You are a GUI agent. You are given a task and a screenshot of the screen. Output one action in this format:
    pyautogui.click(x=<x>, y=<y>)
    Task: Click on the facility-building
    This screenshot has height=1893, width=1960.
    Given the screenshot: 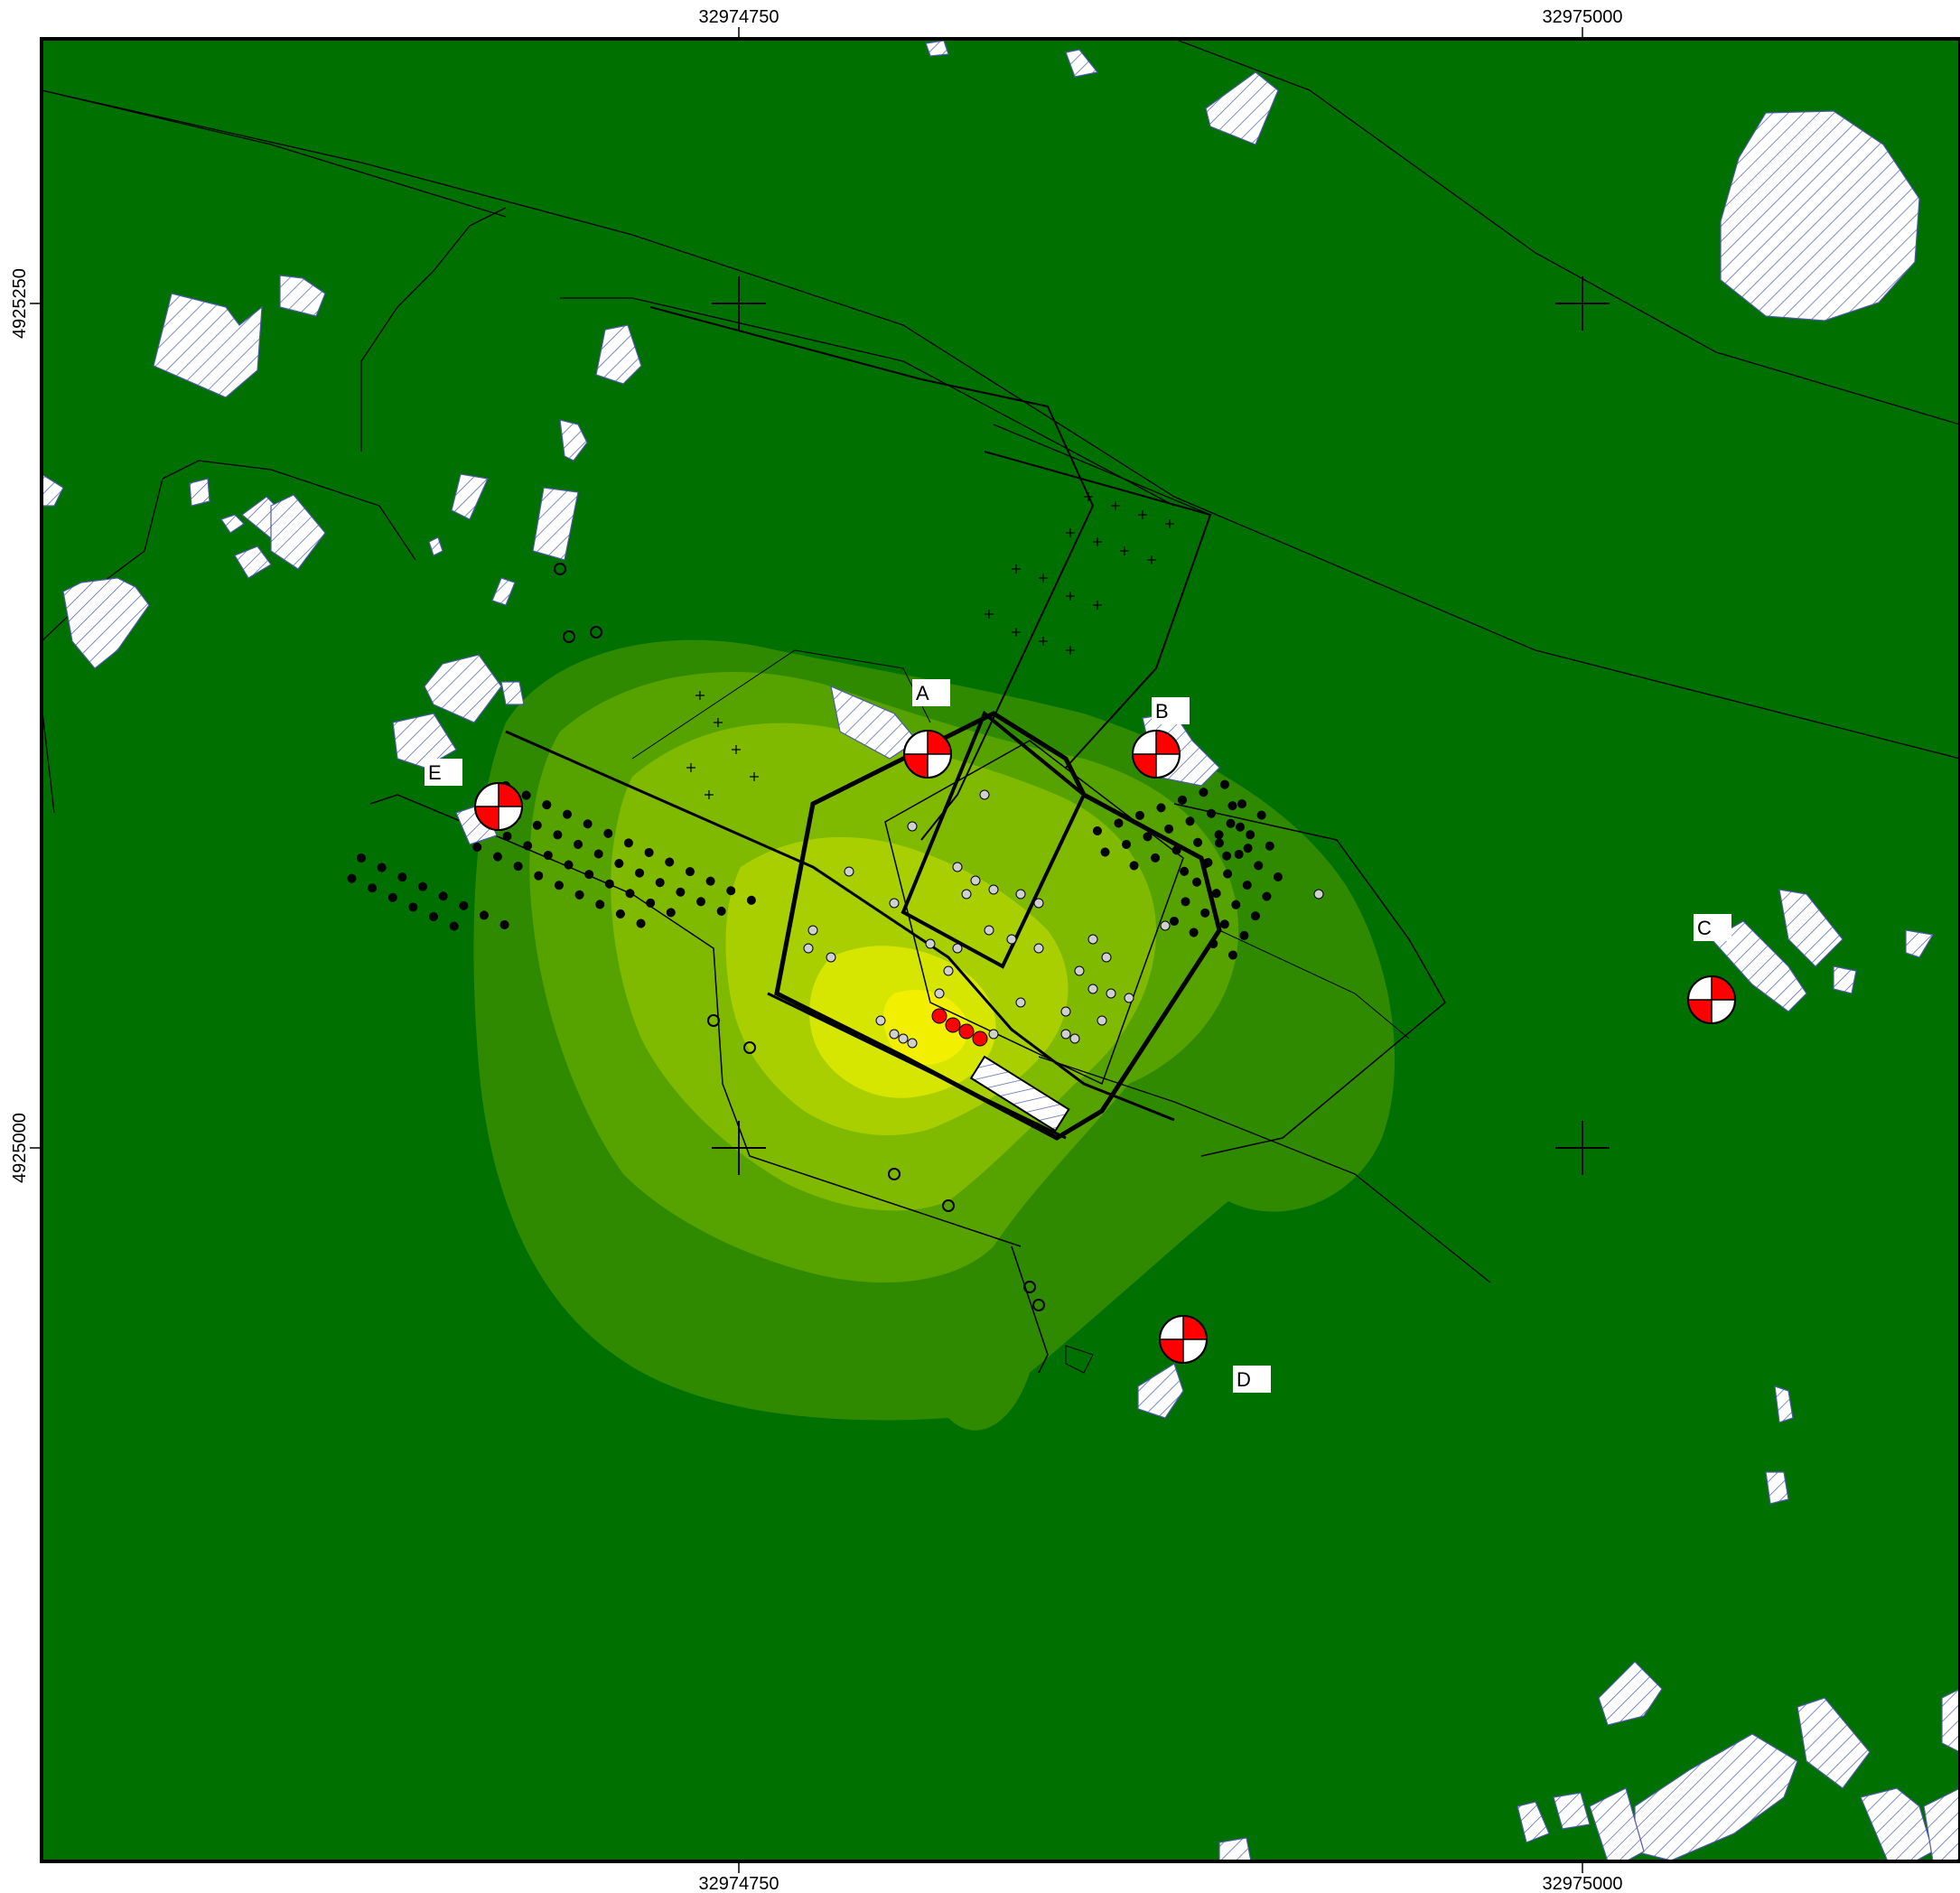 What is the action you would take?
    pyautogui.click(x=1019, y=1094)
    